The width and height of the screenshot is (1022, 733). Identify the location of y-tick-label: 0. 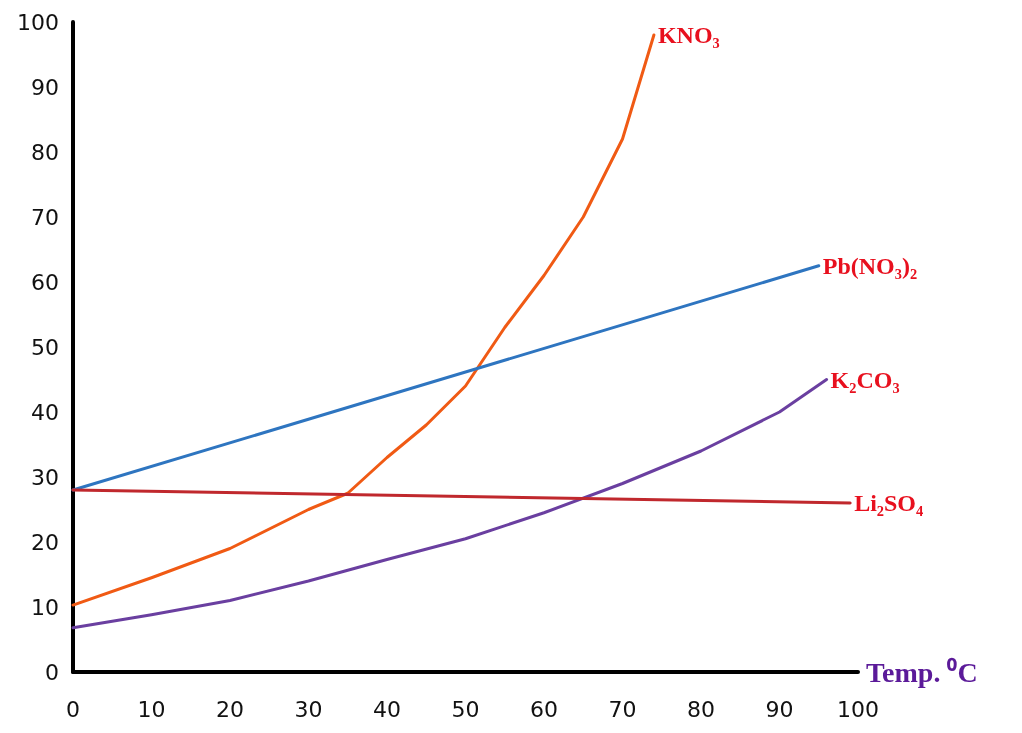
(52, 672).